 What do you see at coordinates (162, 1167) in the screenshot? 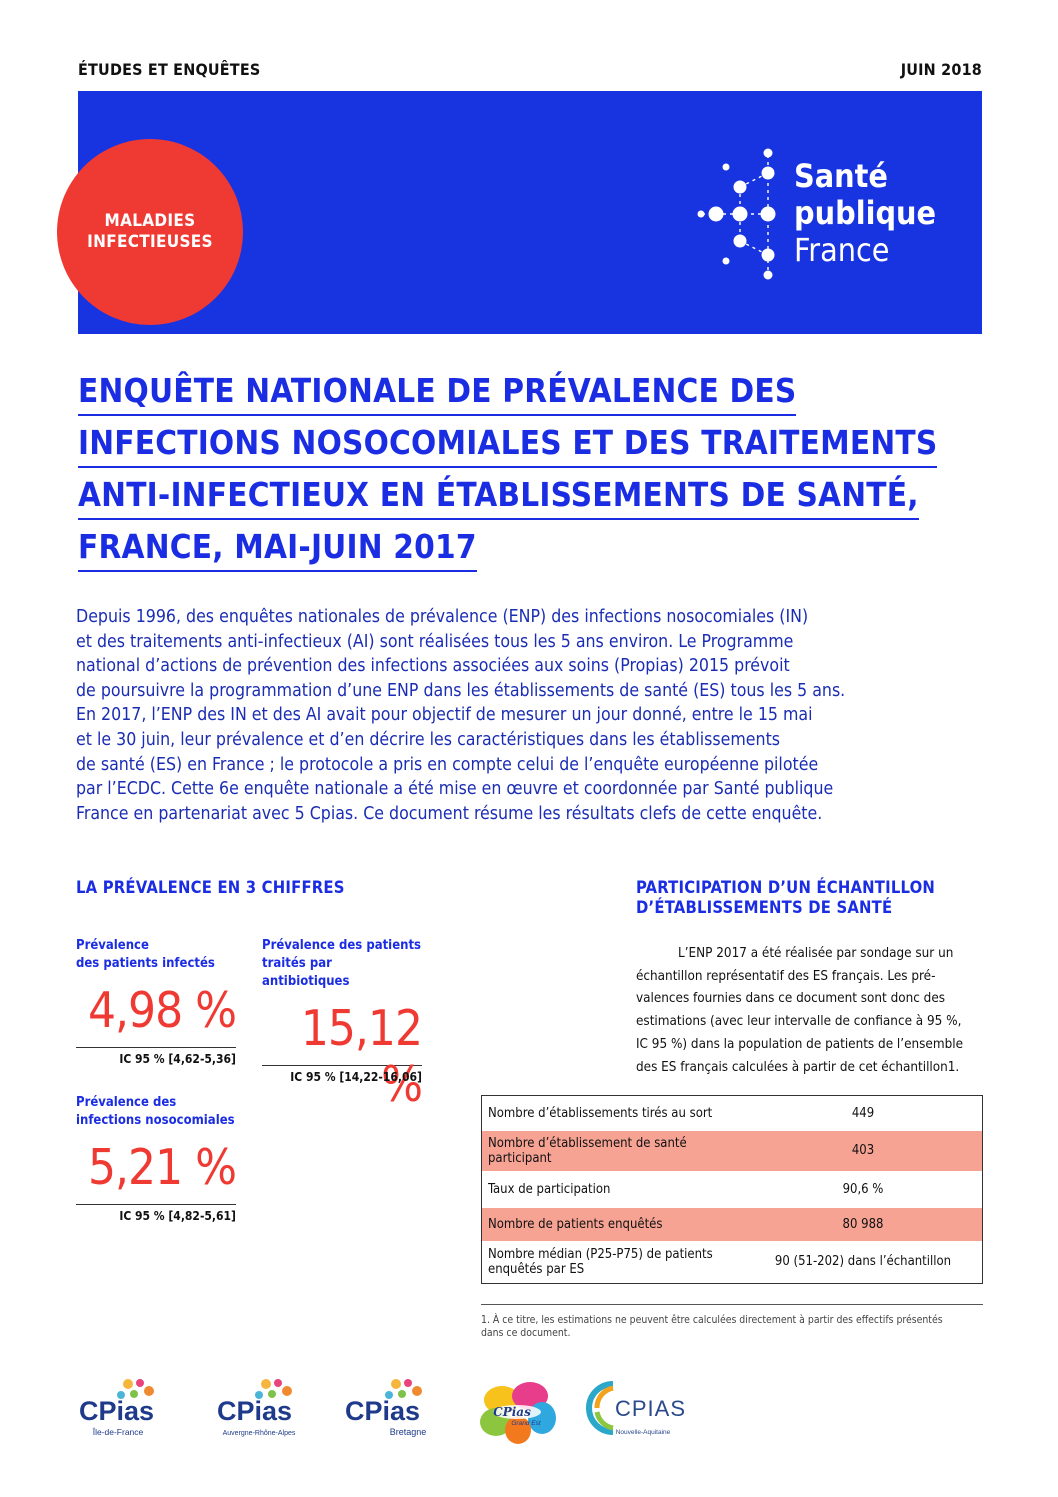
I see `stat-value: 5,21 %` at bounding box center [162, 1167].